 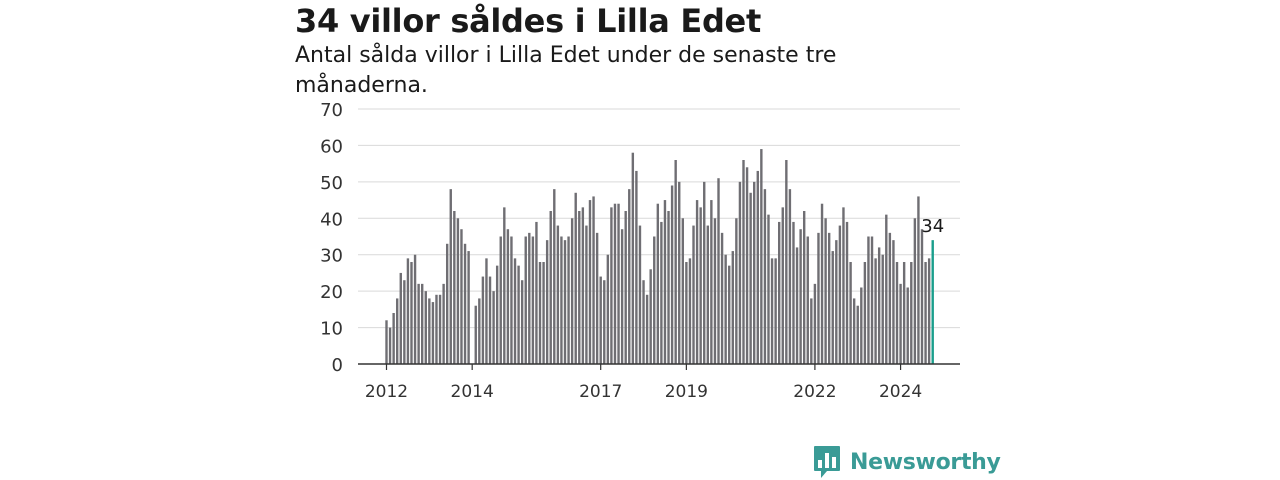 What do you see at coordinates (331, 329) in the screenshot?
I see `y-tick-label-10: 10` at bounding box center [331, 329].